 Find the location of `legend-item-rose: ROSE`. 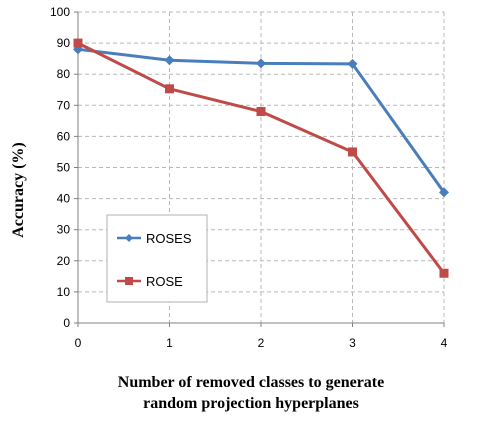

legend-item-rose: ROSE is located at coordinates (150, 281).